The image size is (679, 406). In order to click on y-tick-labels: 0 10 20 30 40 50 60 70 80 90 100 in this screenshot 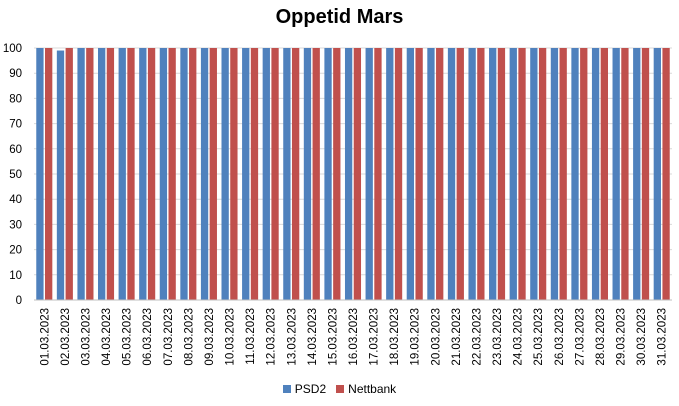, I will do `click(12, 175)`.